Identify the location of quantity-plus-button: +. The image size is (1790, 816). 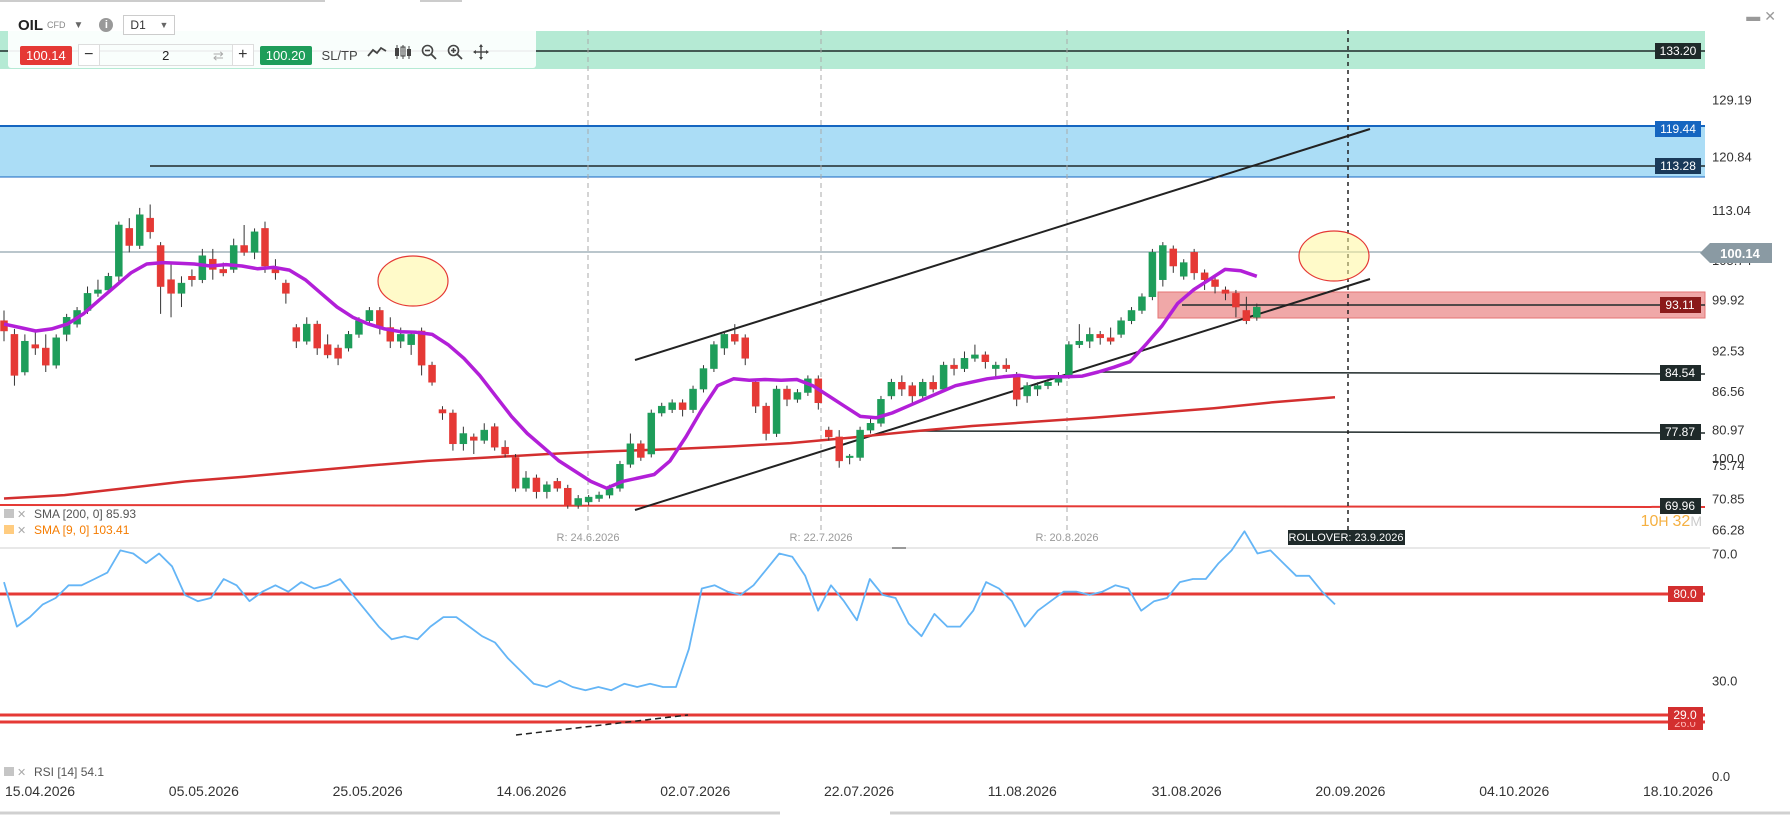
(242, 55).